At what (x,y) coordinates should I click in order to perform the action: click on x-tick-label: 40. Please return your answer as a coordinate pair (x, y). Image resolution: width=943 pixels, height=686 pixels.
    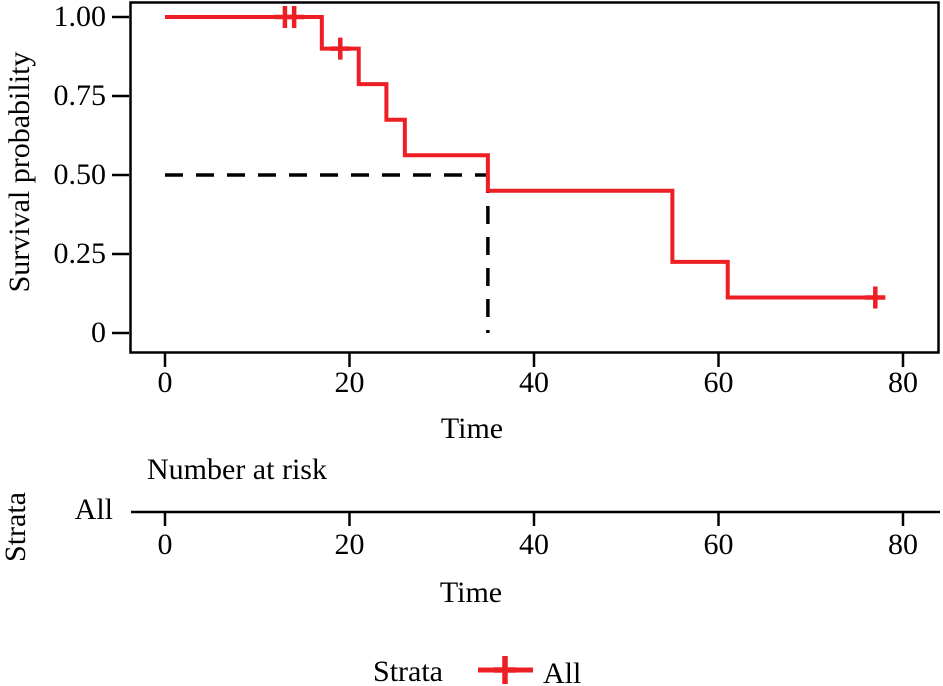
    Looking at the image, I should click on (534, 382).